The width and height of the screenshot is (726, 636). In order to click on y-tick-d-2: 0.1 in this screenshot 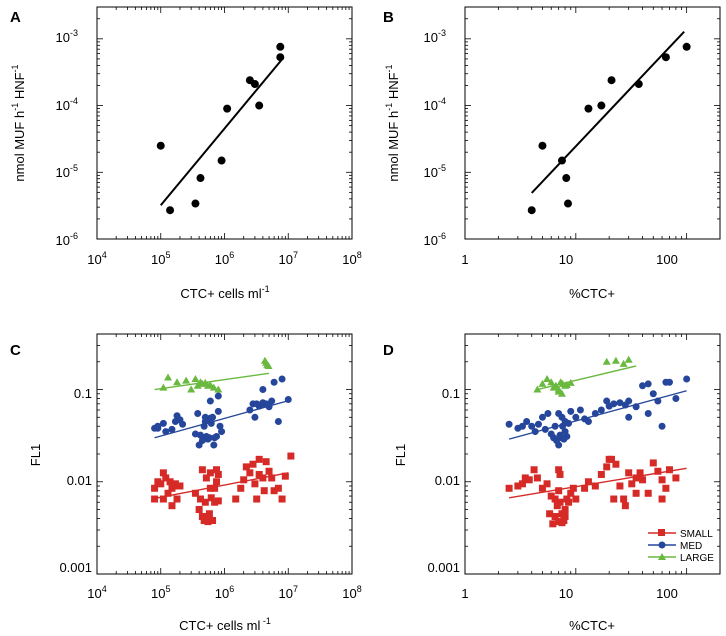, I will do `click(451, 393)`.